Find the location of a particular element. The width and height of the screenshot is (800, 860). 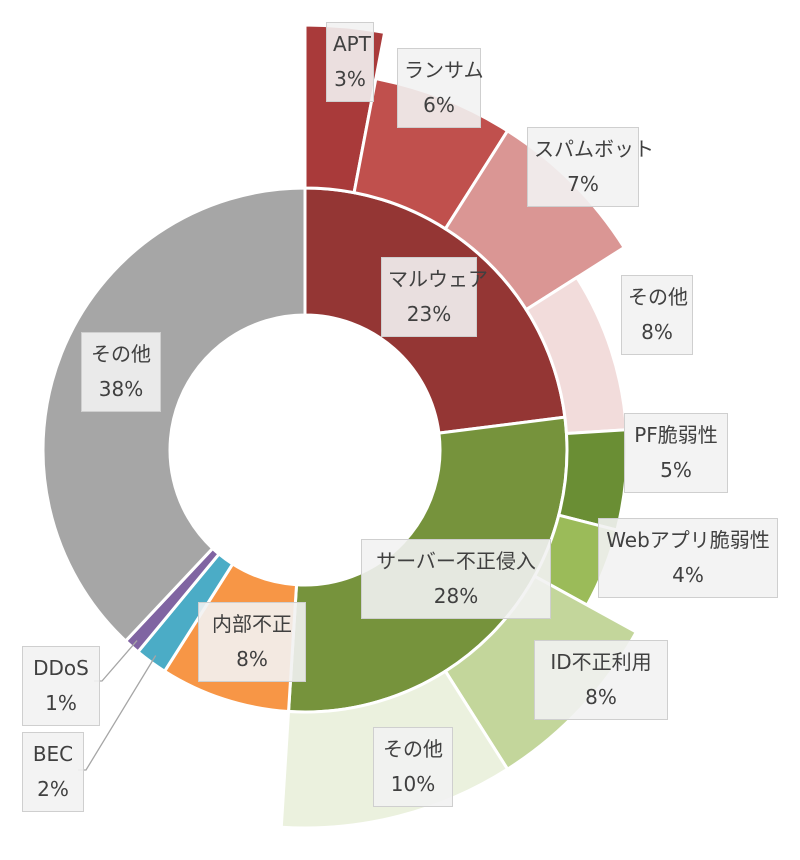

label-insider: 内部不正 8% is located at coordinates (252, 642).